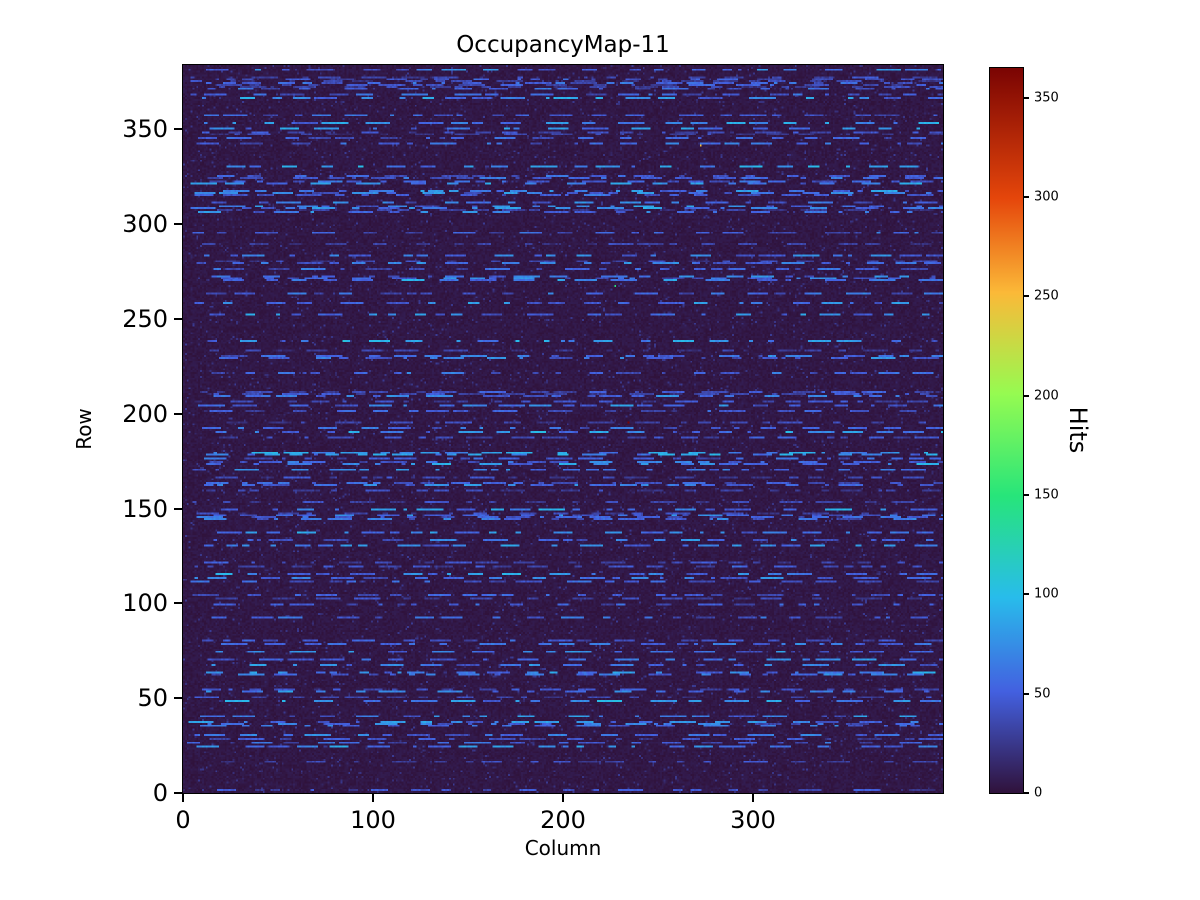 The width and height of the screenshot is (1200, 900). What do you see at coordinates (145, 129) in the screenshot?
I see `y-tick-label: 350` at bounding box center [145, 129].